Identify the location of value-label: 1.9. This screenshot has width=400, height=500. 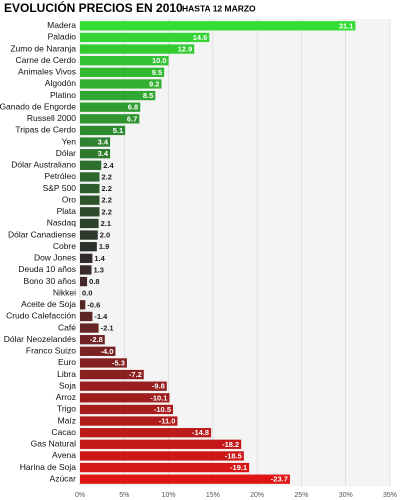
(104, 246).